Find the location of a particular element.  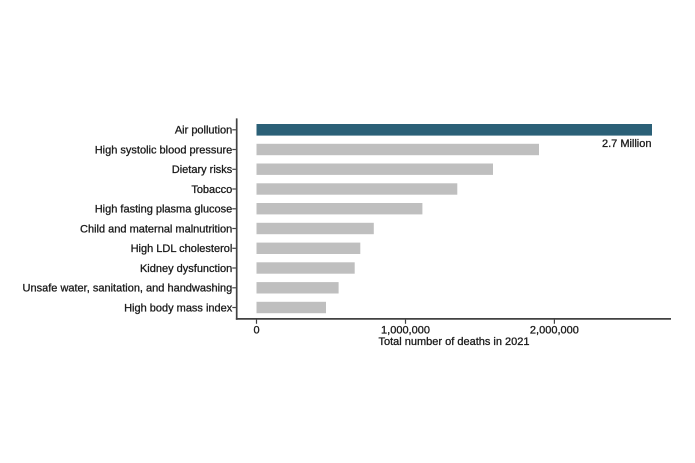

svg-text: Tobacco is located at coordinates (211, 190).